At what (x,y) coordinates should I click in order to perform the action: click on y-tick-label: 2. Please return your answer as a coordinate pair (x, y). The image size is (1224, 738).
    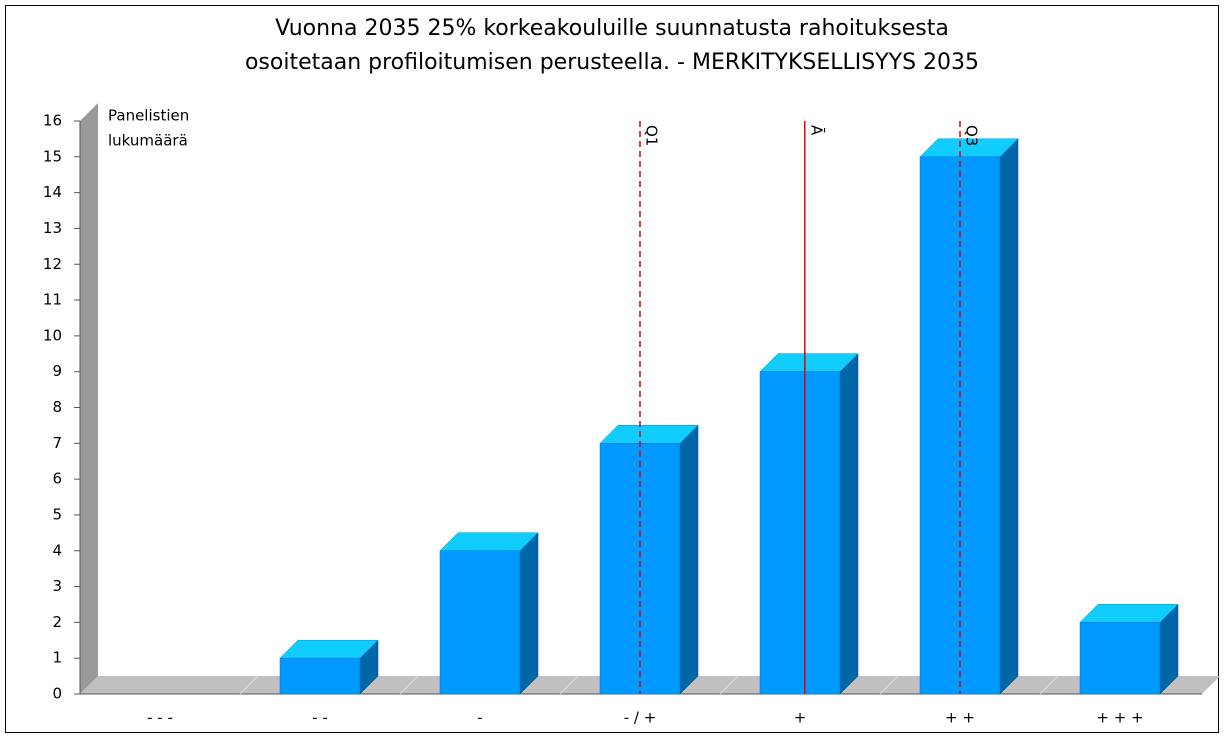
    Looking at the image, I should click on (57, 622).